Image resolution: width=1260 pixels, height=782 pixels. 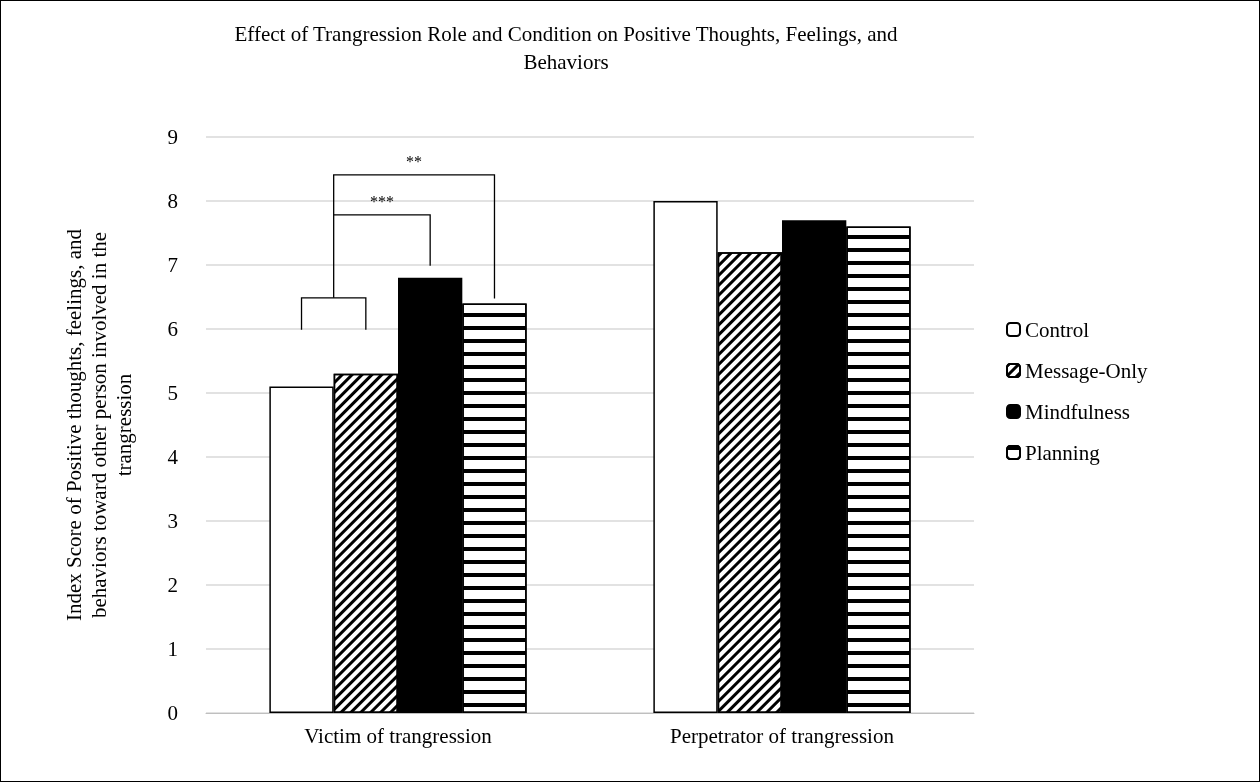 What do you see at coordinates (172, 393) in the screenshot?
I see `y-tick-label: 5` at bounding box center [172, 393].